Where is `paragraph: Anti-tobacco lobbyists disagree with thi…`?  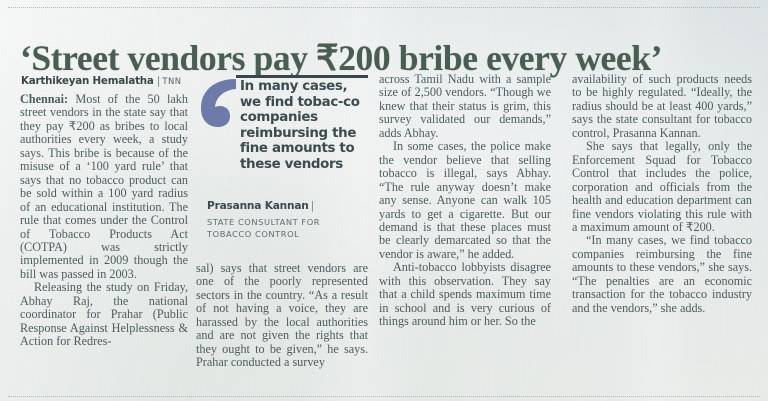
paragraph: Anti-tobacco lobbyists disagree with thi… is located at coordinates (465, 294).